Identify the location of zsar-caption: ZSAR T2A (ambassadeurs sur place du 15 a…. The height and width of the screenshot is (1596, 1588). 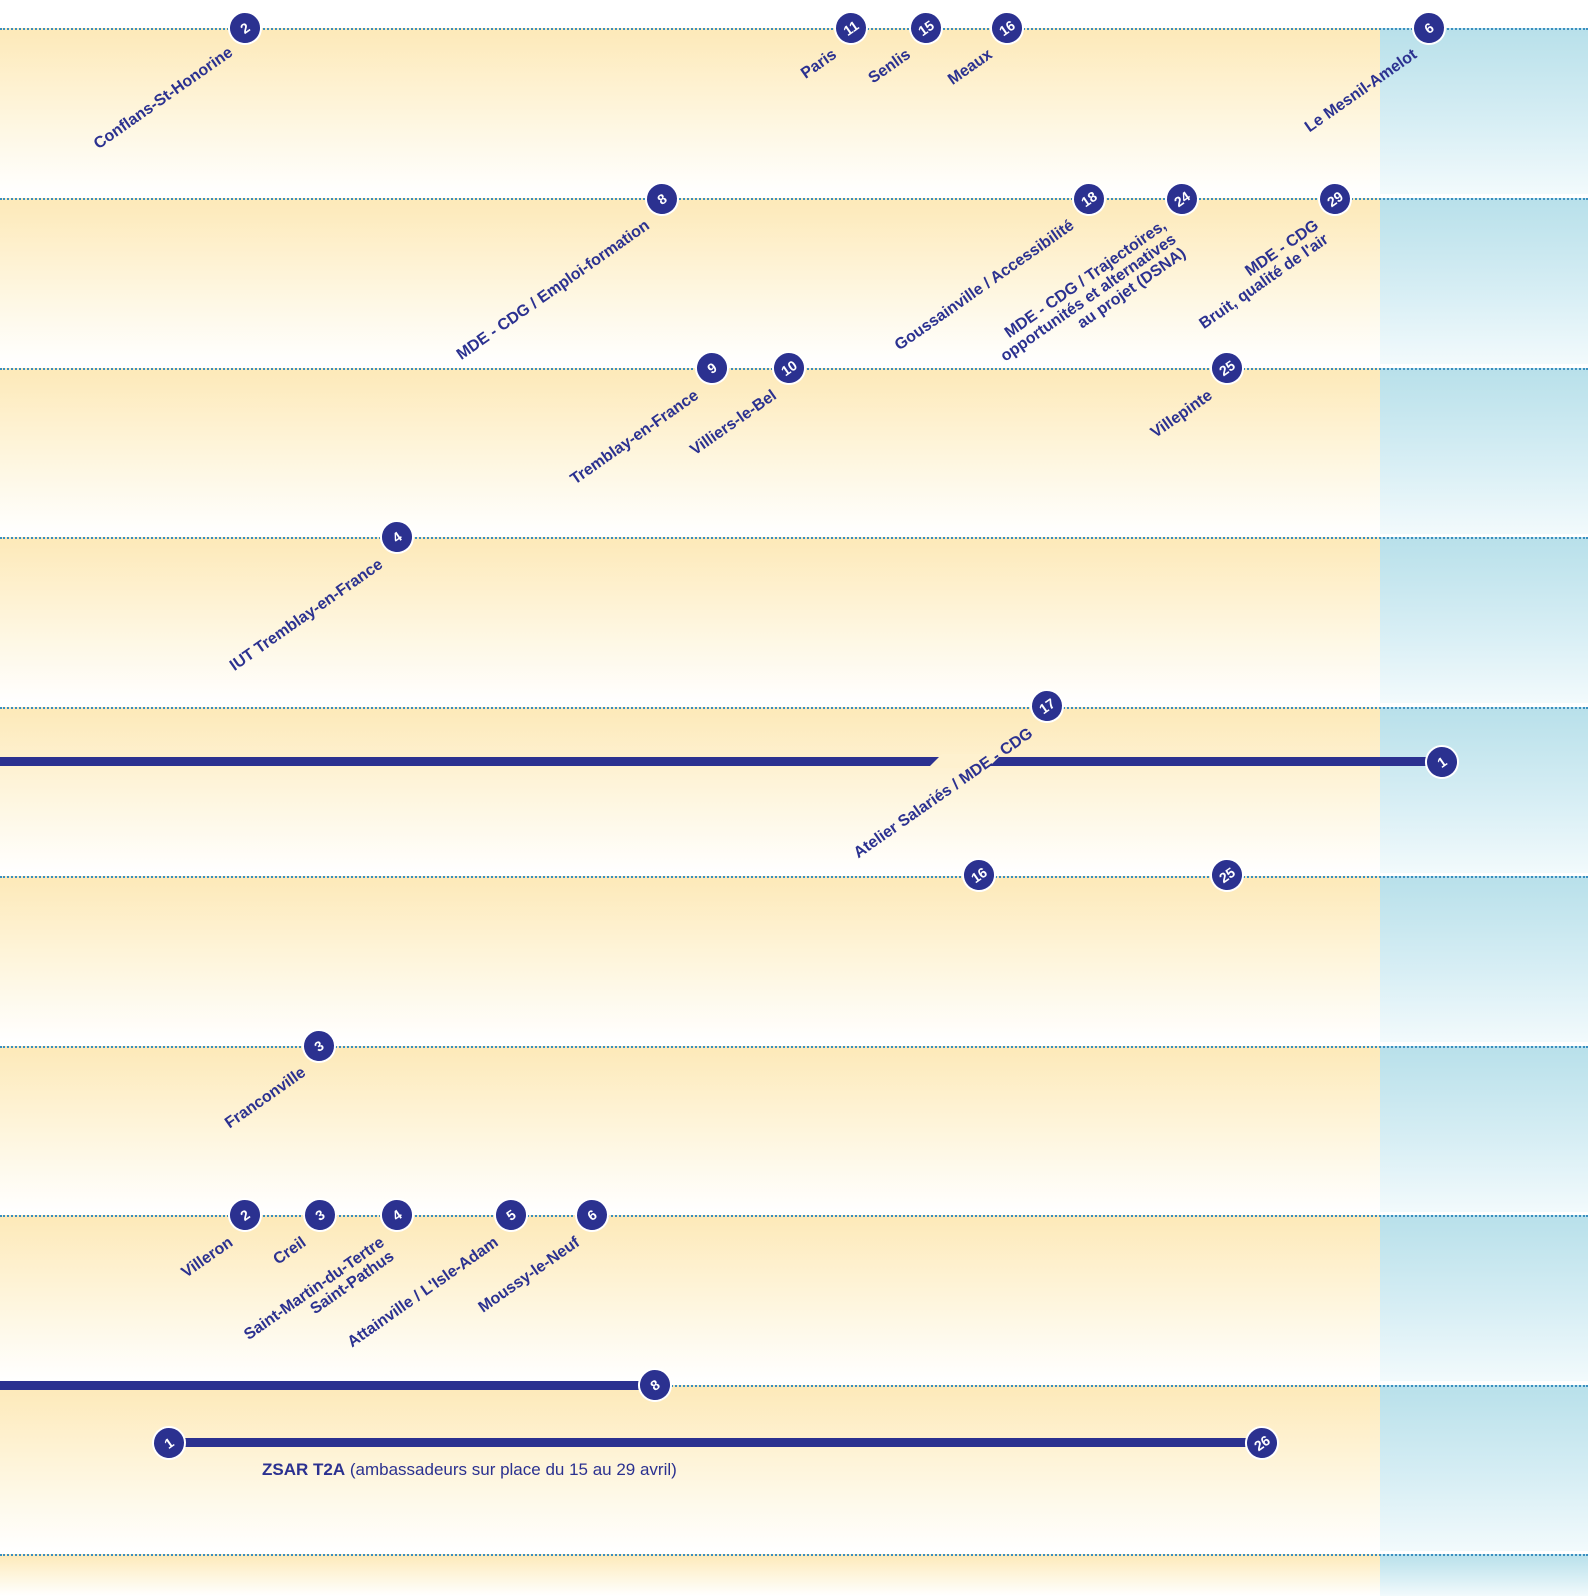
(469, 1470).